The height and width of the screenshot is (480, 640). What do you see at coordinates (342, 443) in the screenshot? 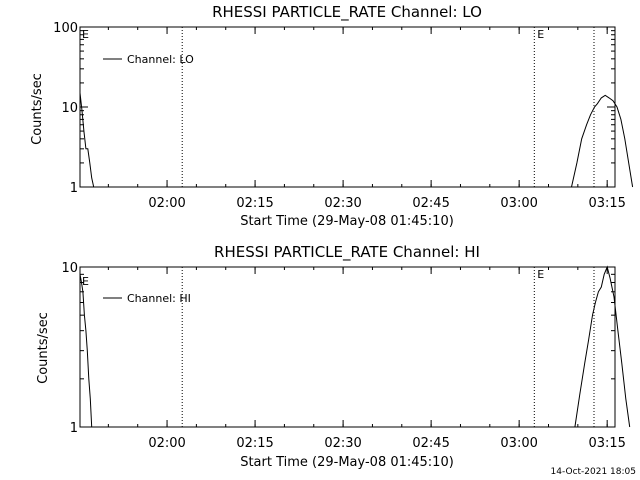
I see `panel-hi-xtick-label: 02:30` at bounding box center [342, 443].